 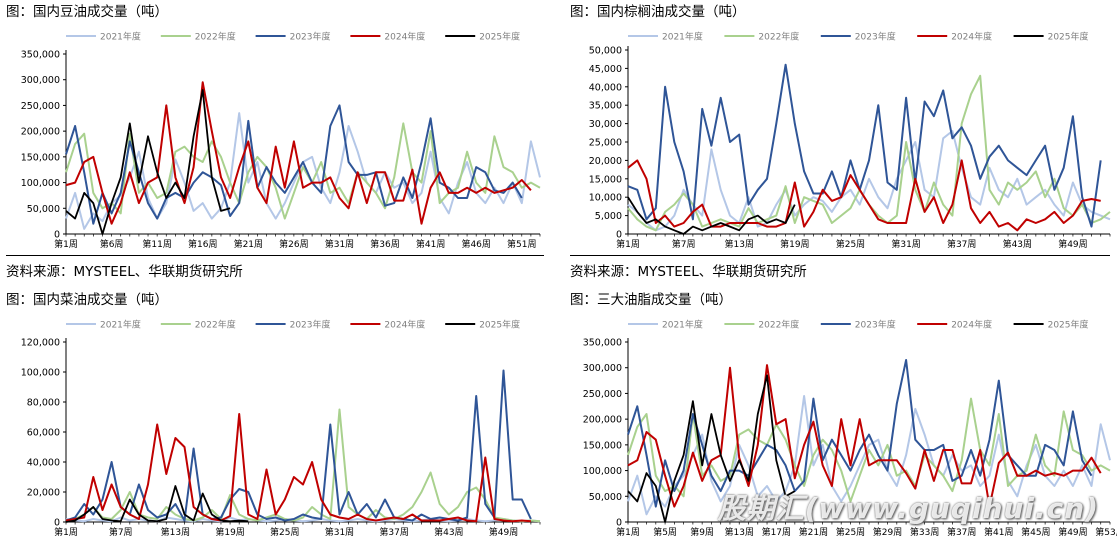 What do you see at coordinates (887, 532) in the screenshot?
I see `x-tick-label: 第29周` at bounding box center [887, 532].